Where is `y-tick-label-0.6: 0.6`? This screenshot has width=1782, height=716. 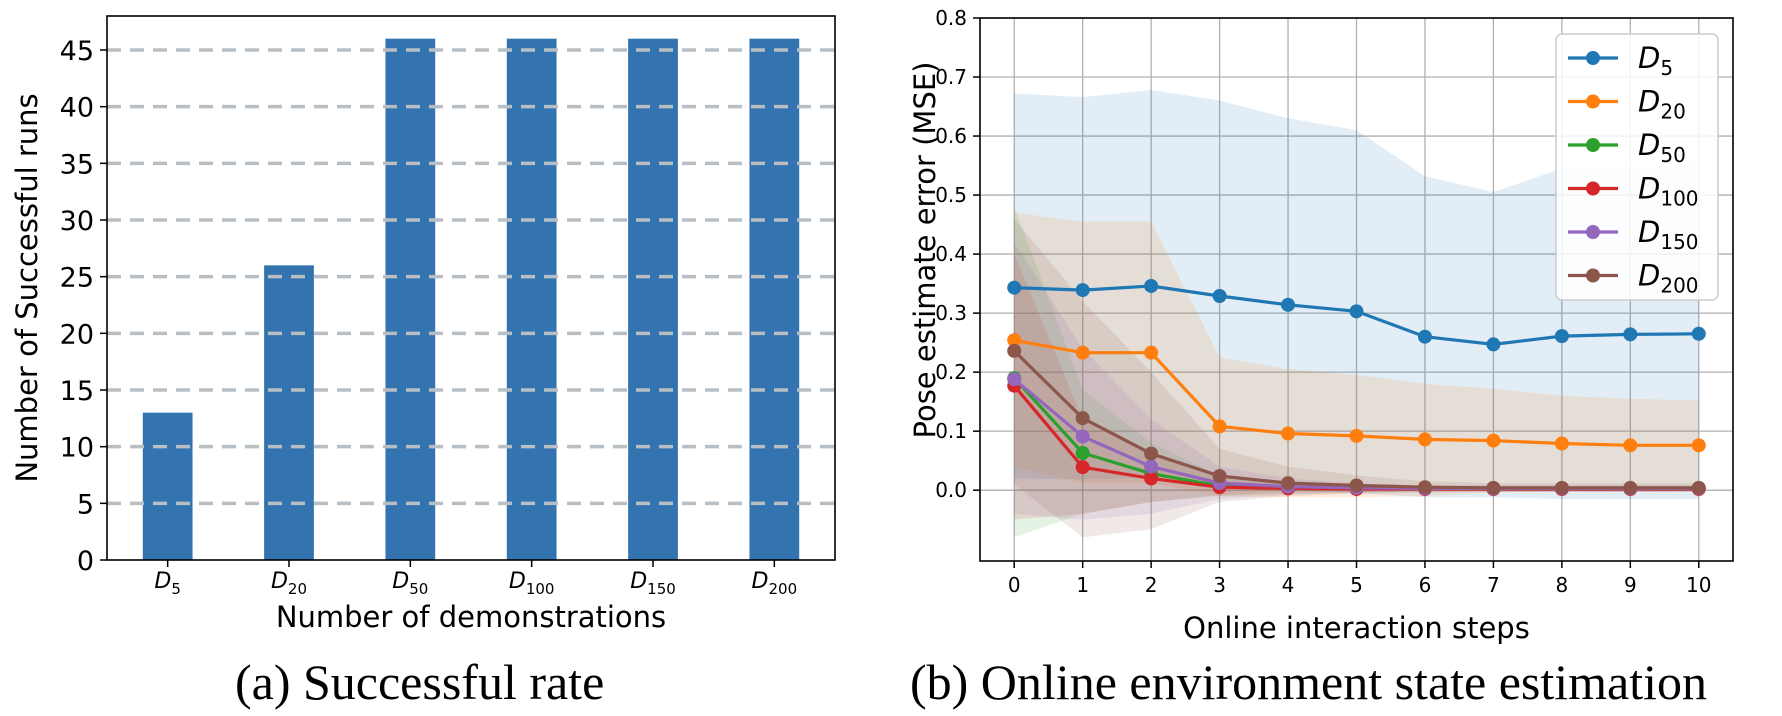 y-tick-label-0.6: 0.6 is located at coordinates (951, 136).